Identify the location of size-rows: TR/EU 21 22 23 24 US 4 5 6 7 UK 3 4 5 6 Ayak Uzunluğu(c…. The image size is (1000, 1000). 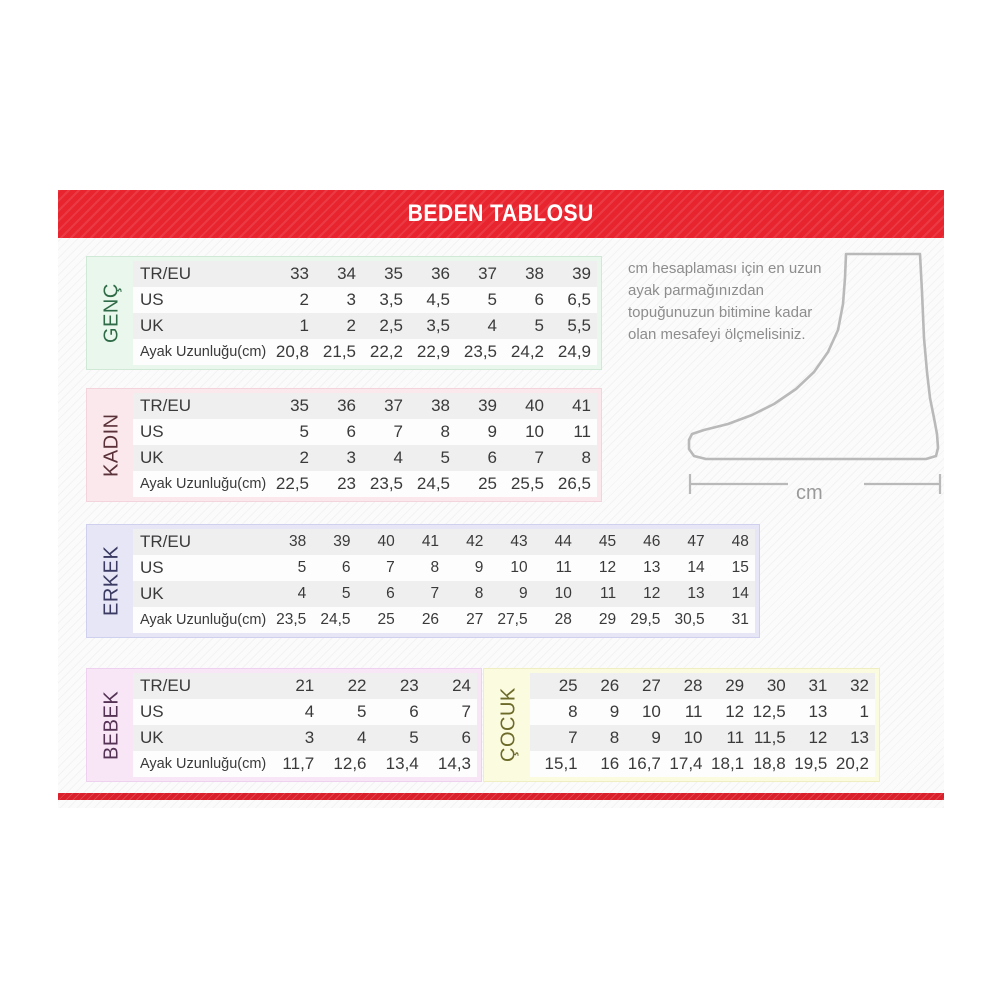
(305, 725).